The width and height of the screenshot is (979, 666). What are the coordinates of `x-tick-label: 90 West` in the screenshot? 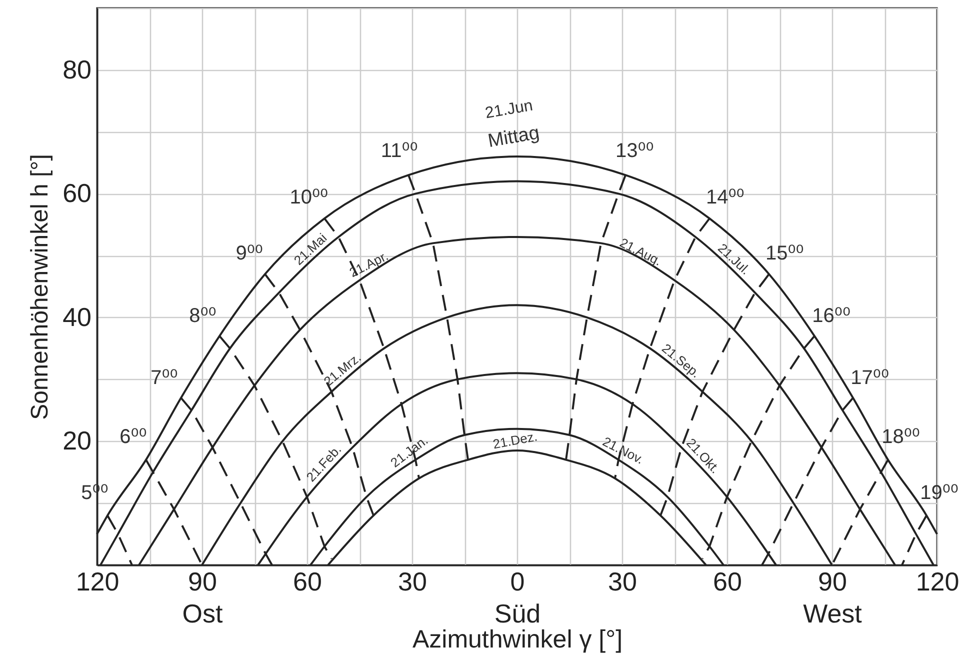 It's located at (833, 597).